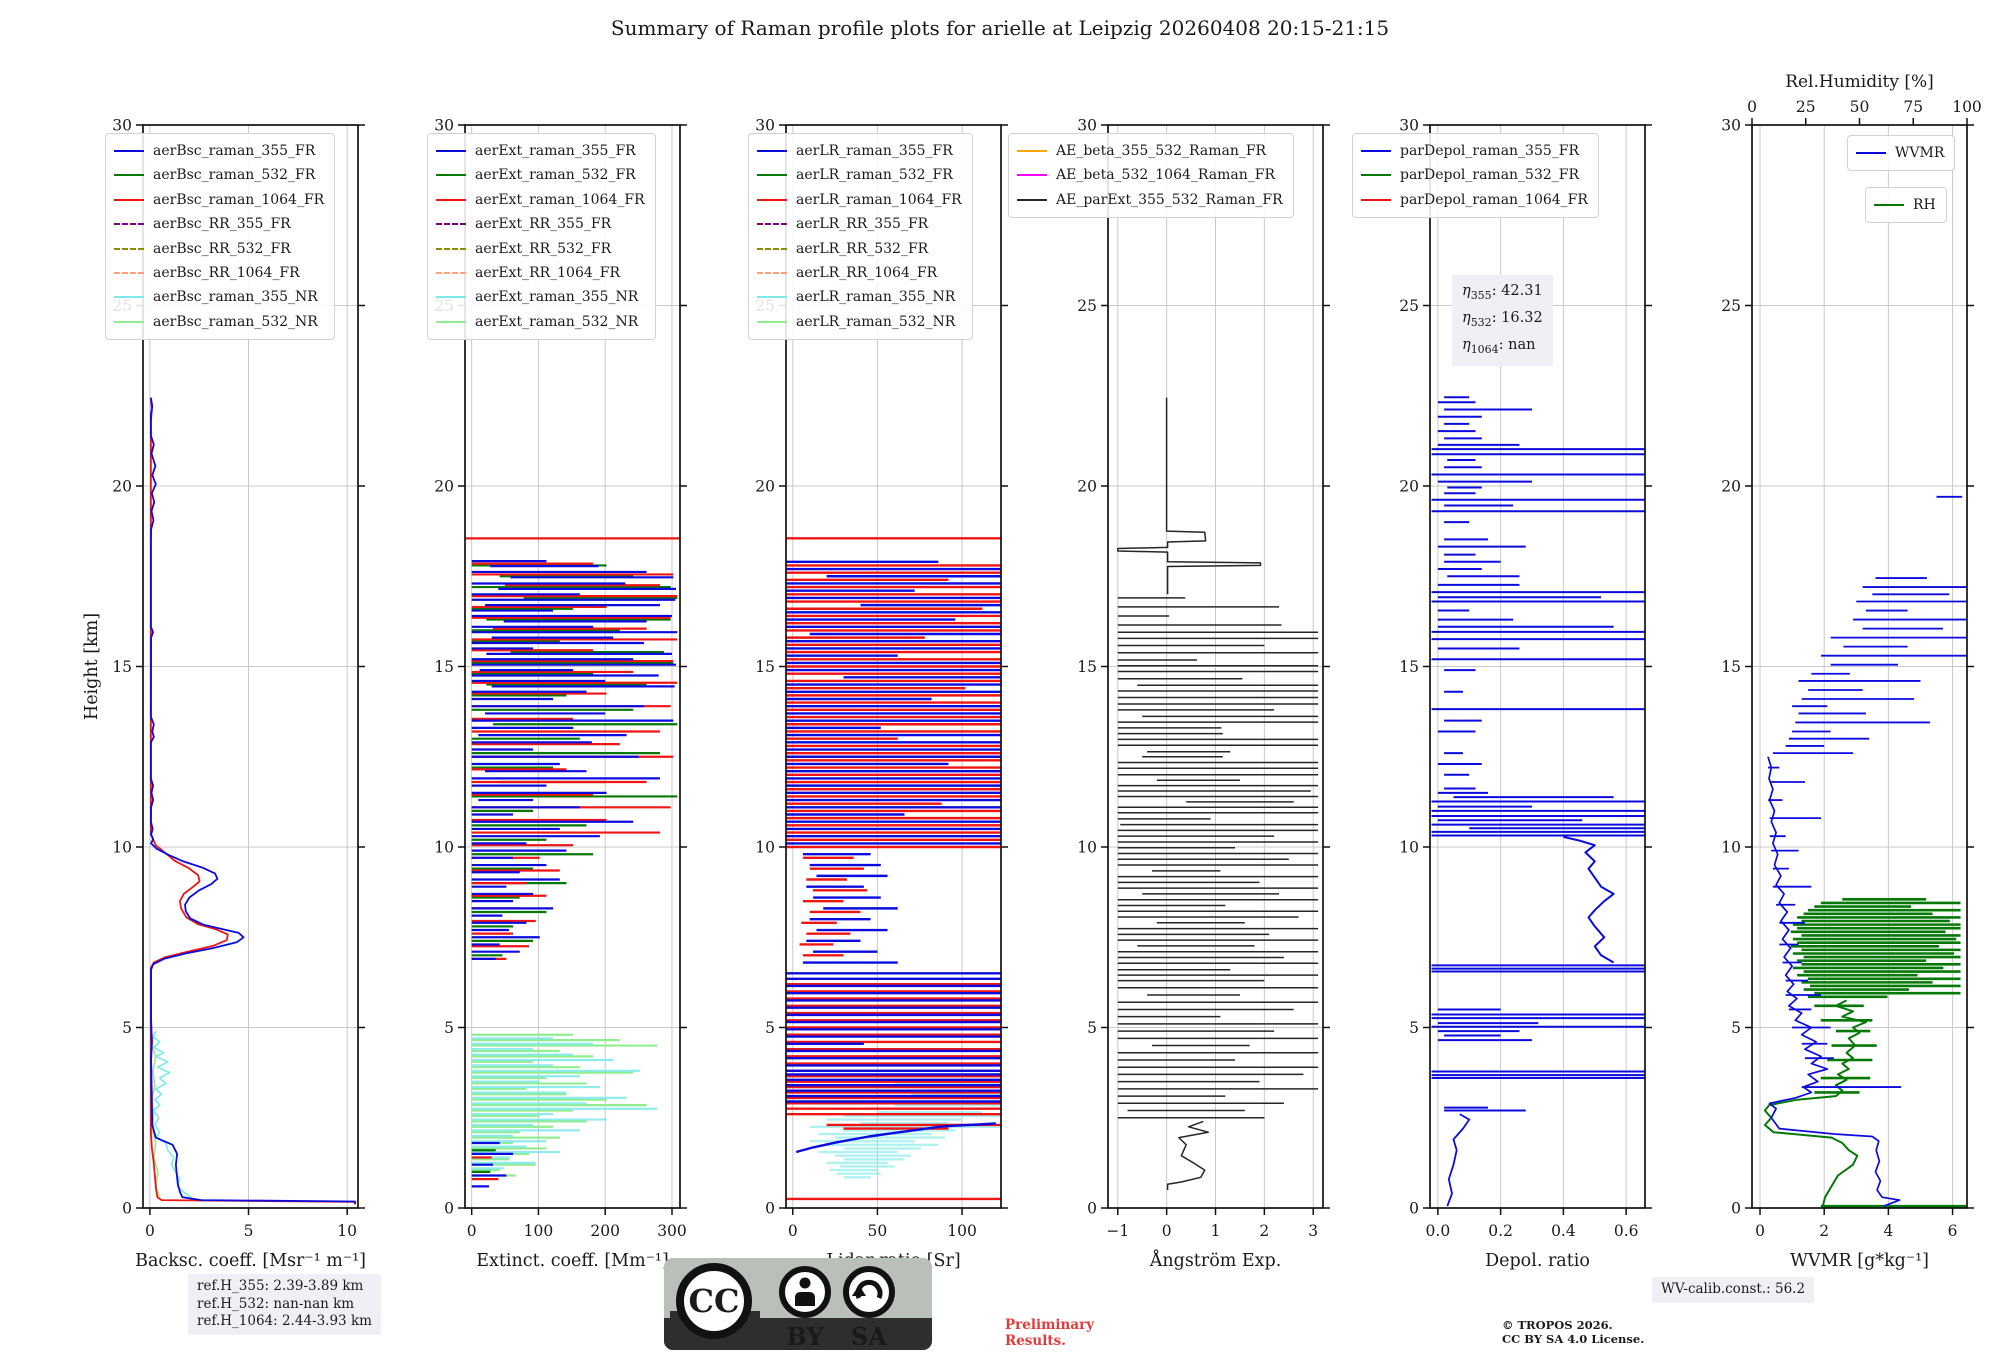  I want to click on legend-entry: aerBsc_raman_532_FR, so click(219, 175).